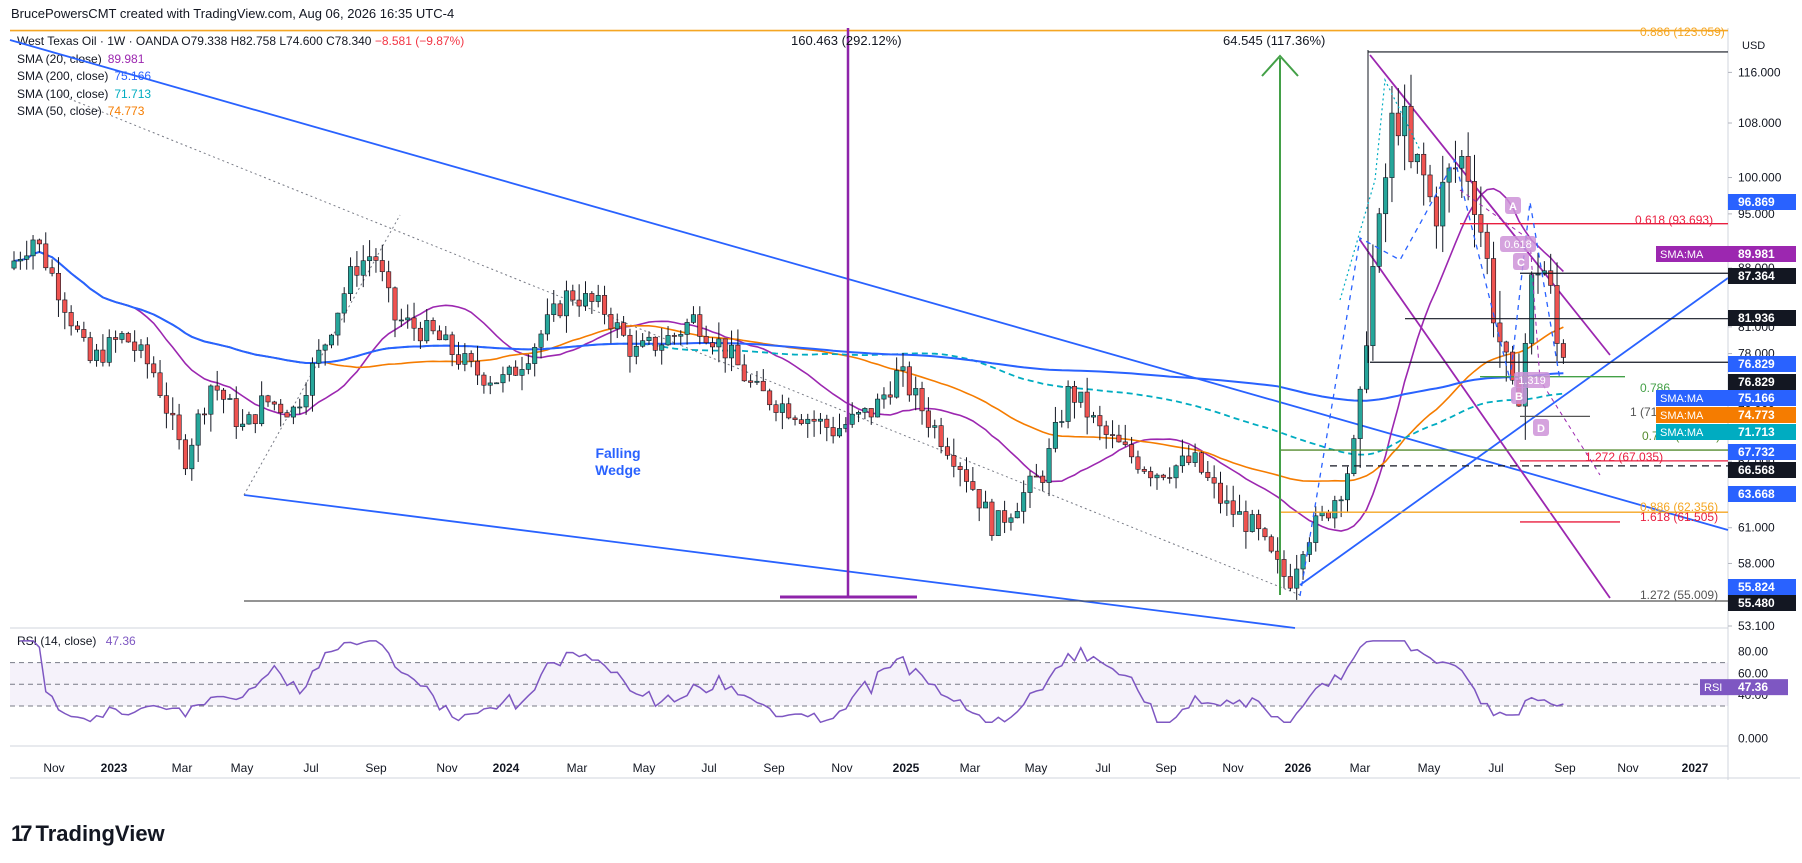 This screenshot has height=863, width=1802. What do you see at coordinates (1756, 202) in the screenshot?
I see `price-label-value: 96.869` at bounding box center [1756, 202].